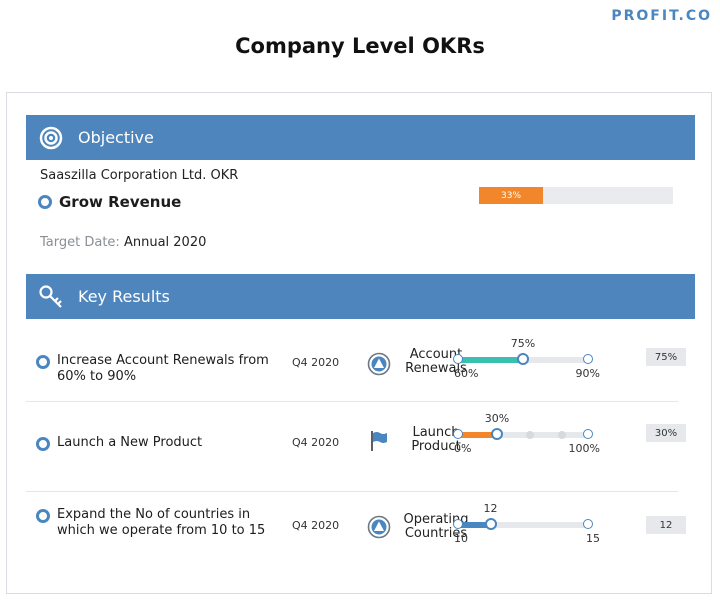 The image size is (720, 600). I want to click on page-title: Company Level OKRs, so click(360, 46).